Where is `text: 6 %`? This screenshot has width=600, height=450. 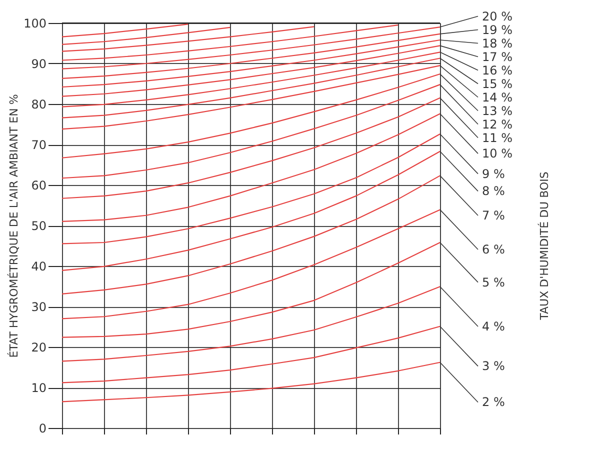
text: 6 % is located at coordinates (493, 249).